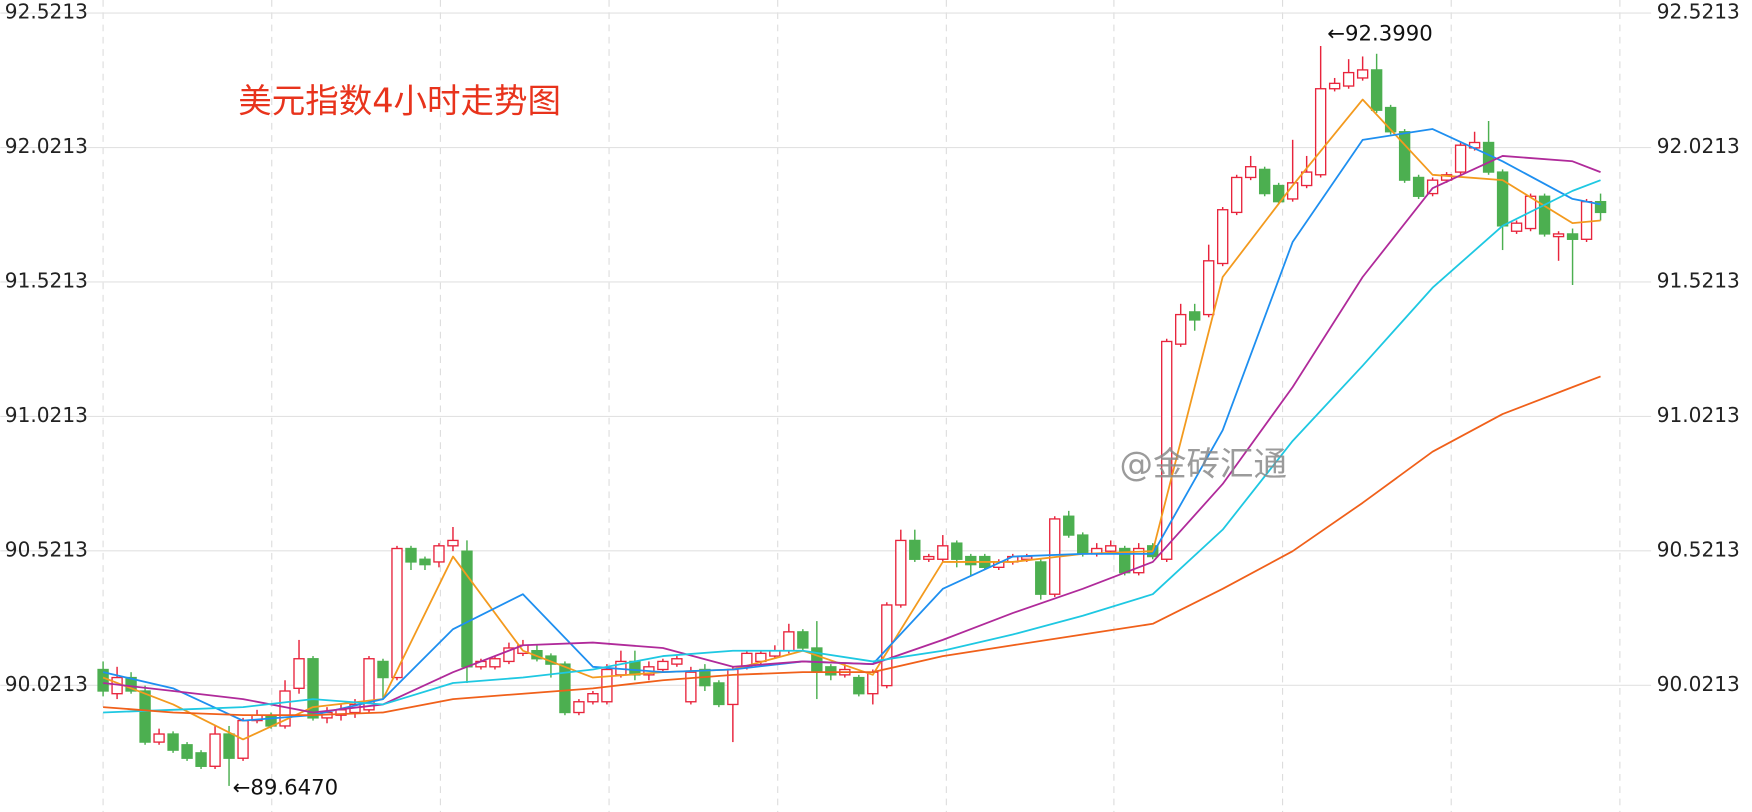 The image size is (1752, 812). I want to click on high-annotation: ←92.3990, so click(1380, 34).